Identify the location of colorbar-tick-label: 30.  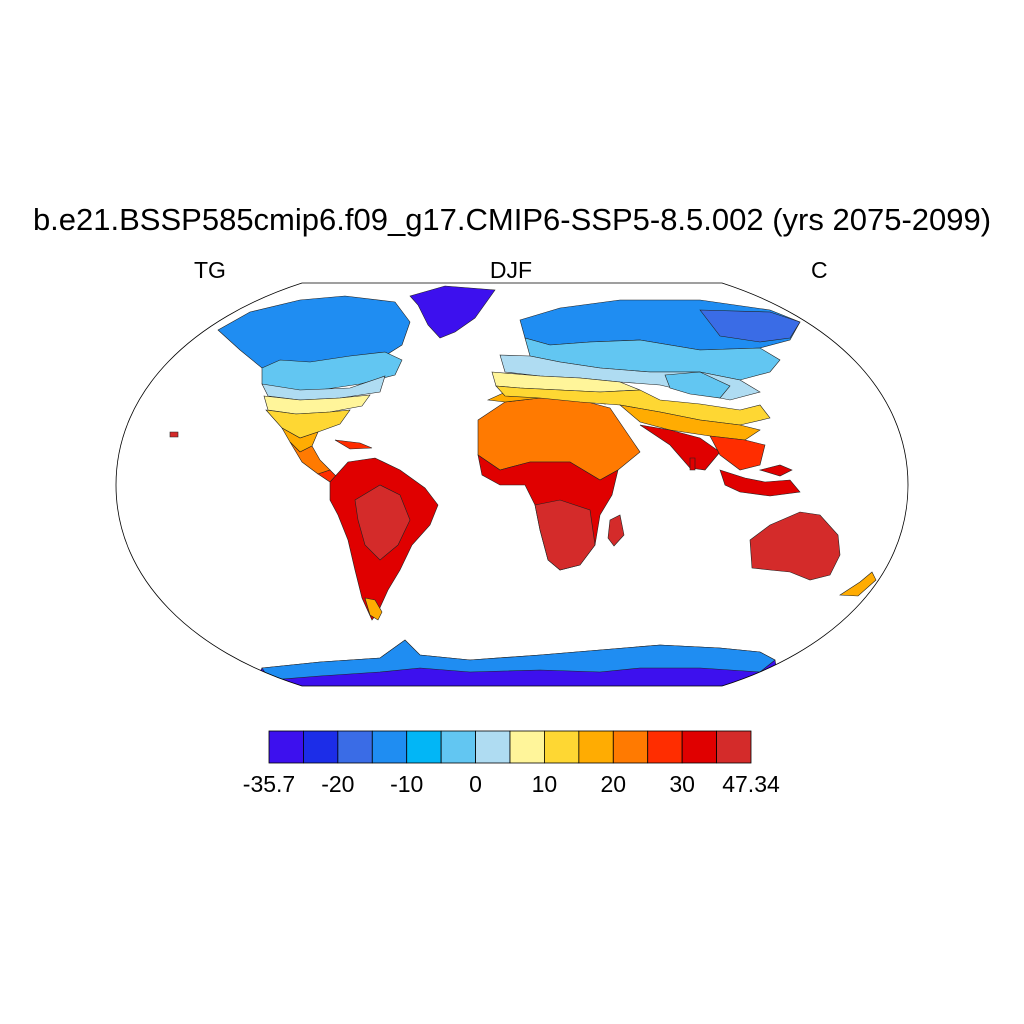
(682, 784).